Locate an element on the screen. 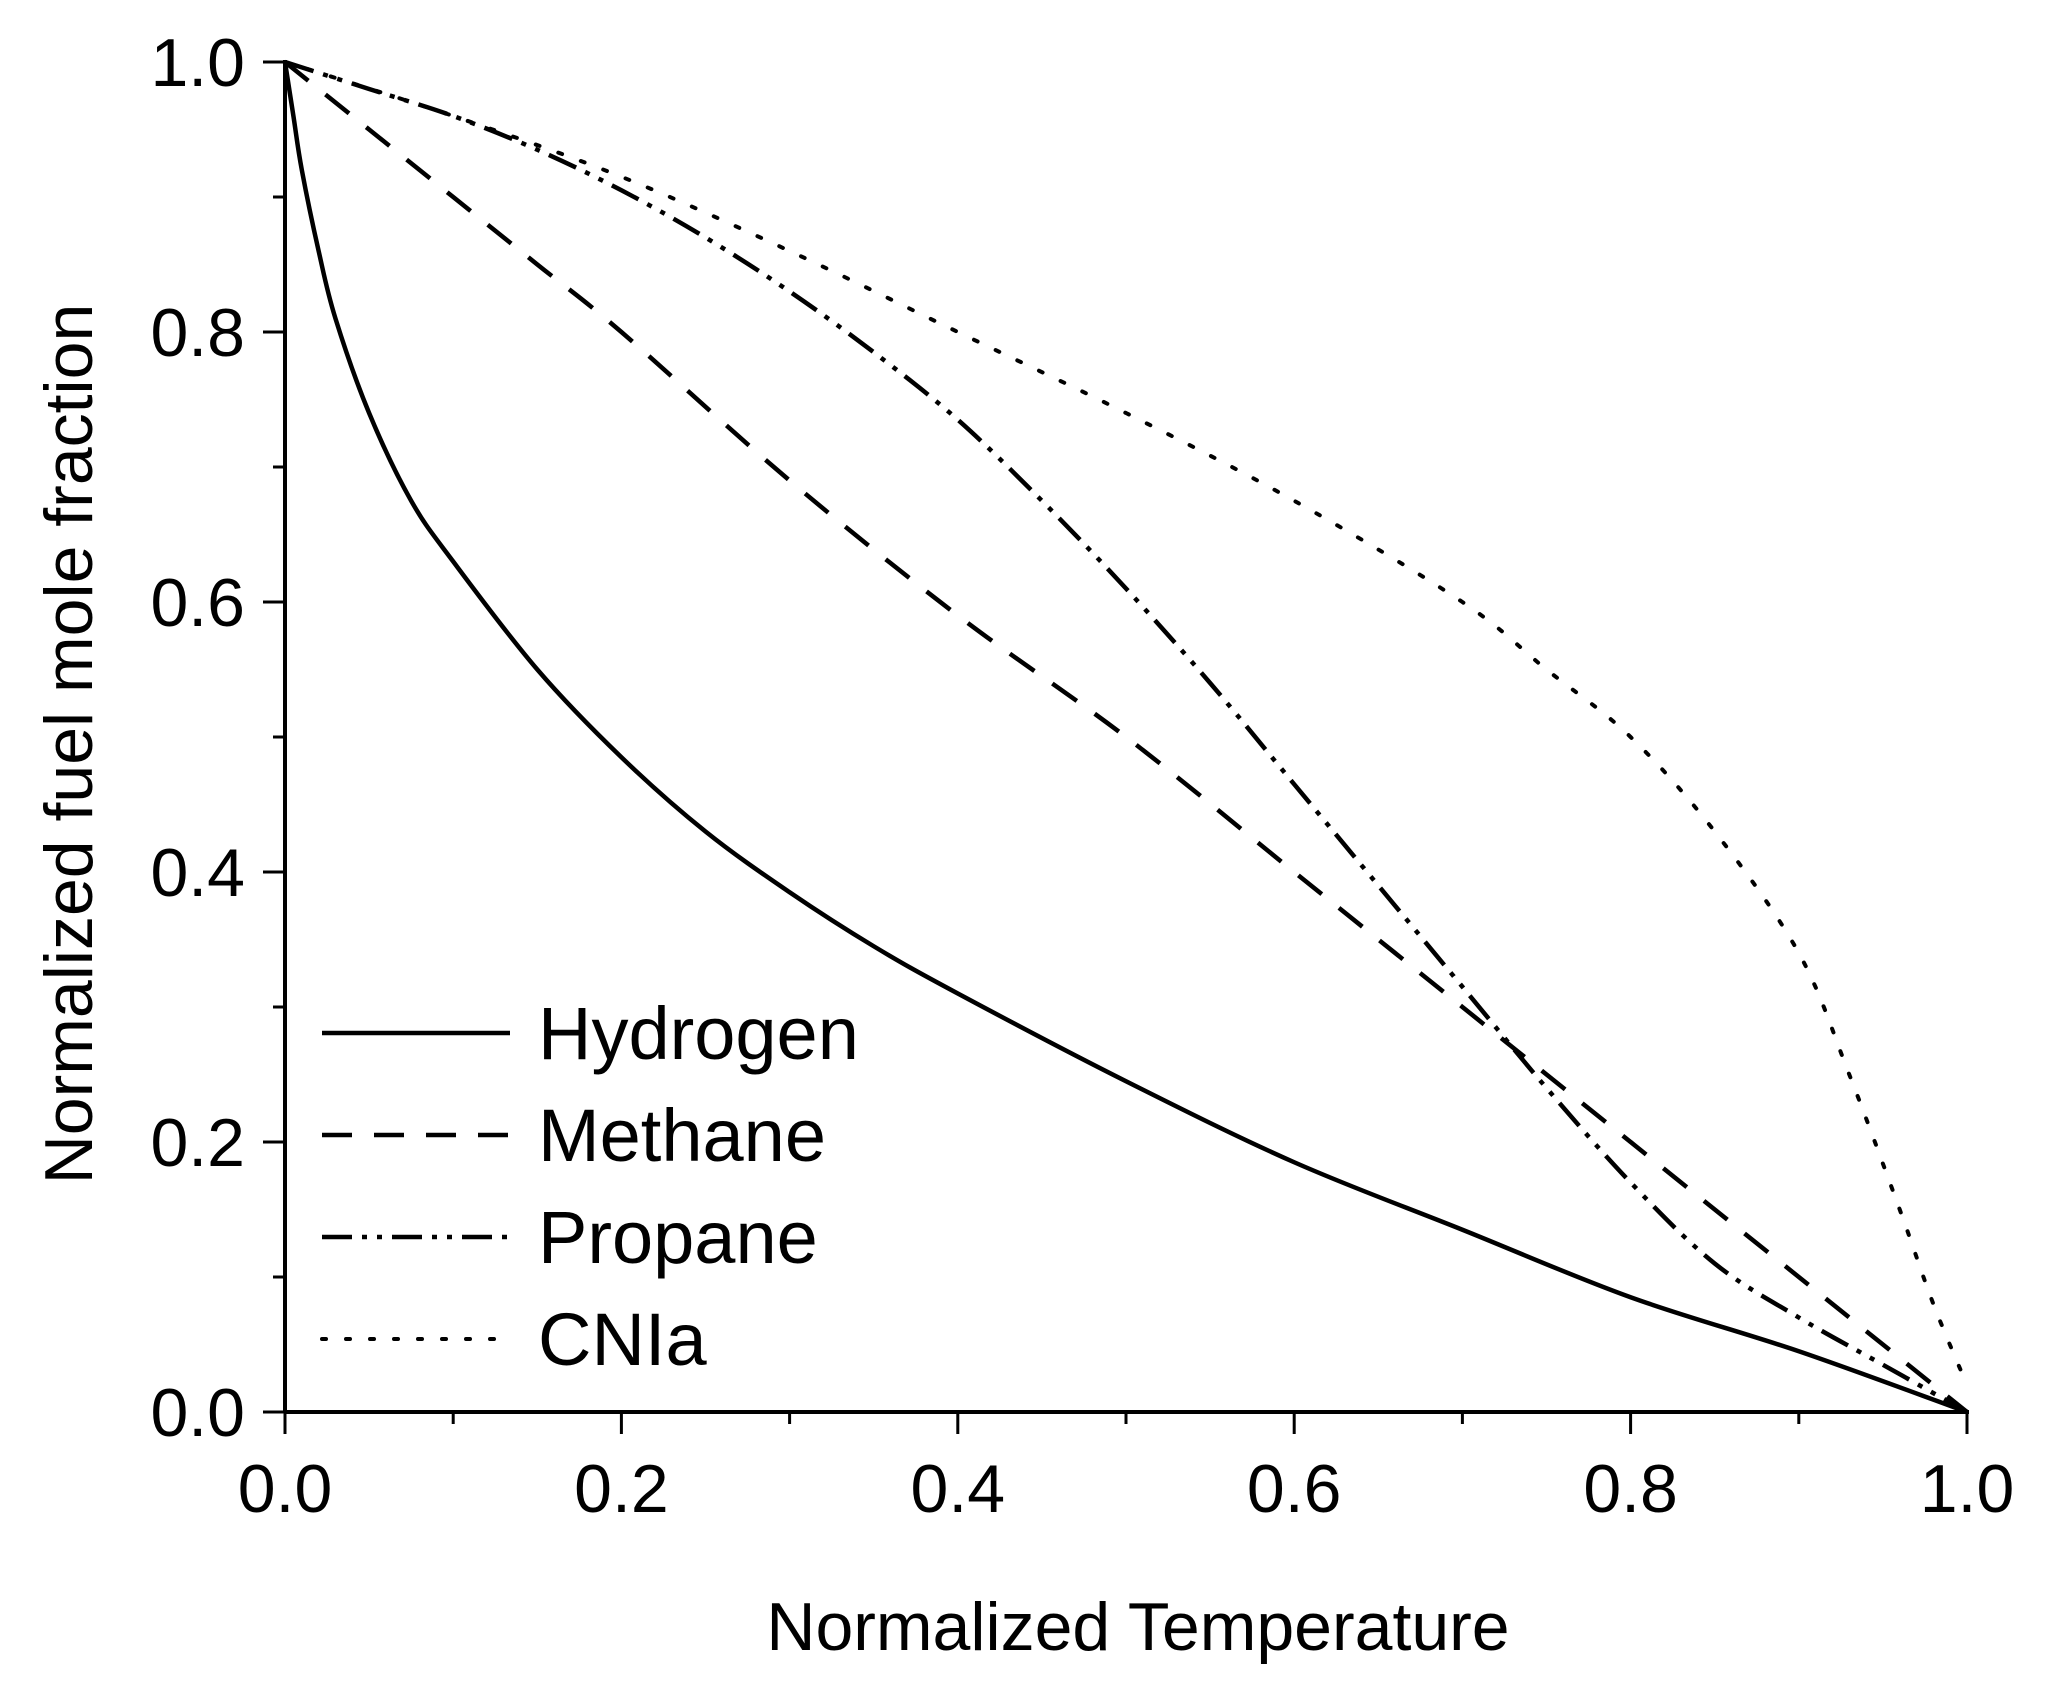  x-tick-label: 0.0 is located at coordinates (285, 1489).